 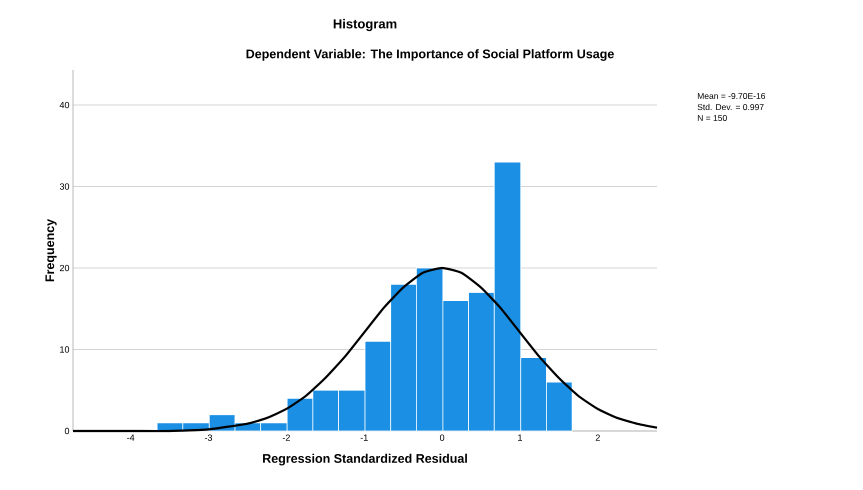 What do you see at coordinates (520, 437) in the screenshot?
I see `x-tick-label: 1` at bounding box center [520, 437].